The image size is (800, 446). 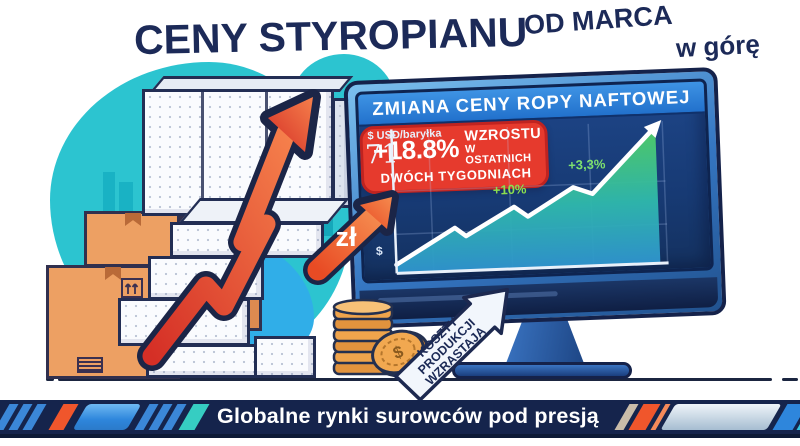 I want to click on box-lines-icon, so click(x=90, y=365).